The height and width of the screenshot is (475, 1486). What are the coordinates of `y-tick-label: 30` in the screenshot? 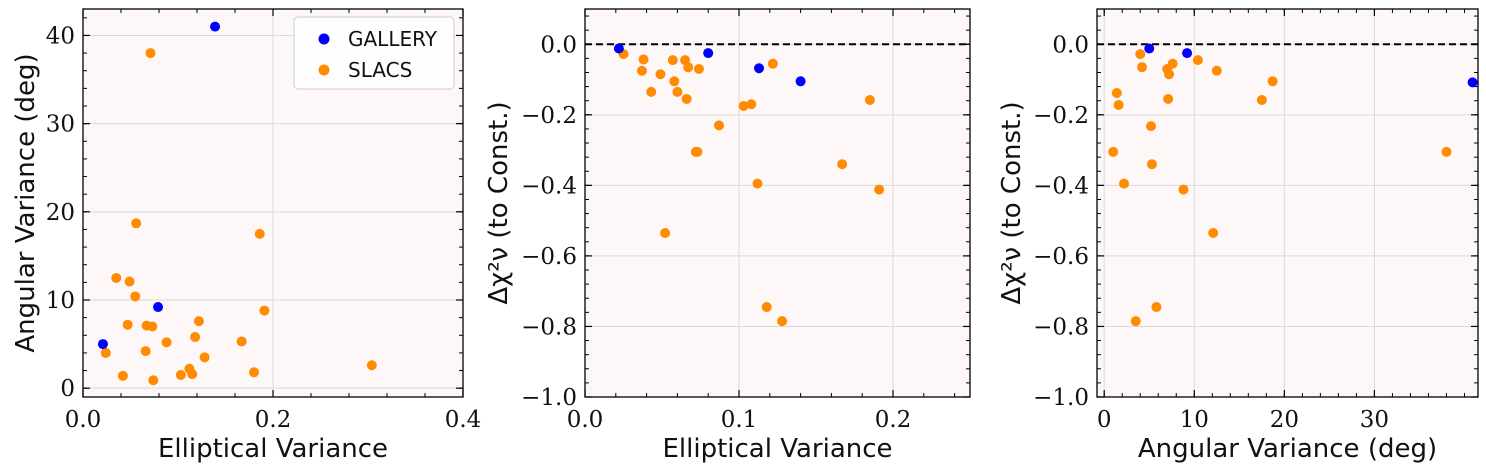 It's located at (60, 125).